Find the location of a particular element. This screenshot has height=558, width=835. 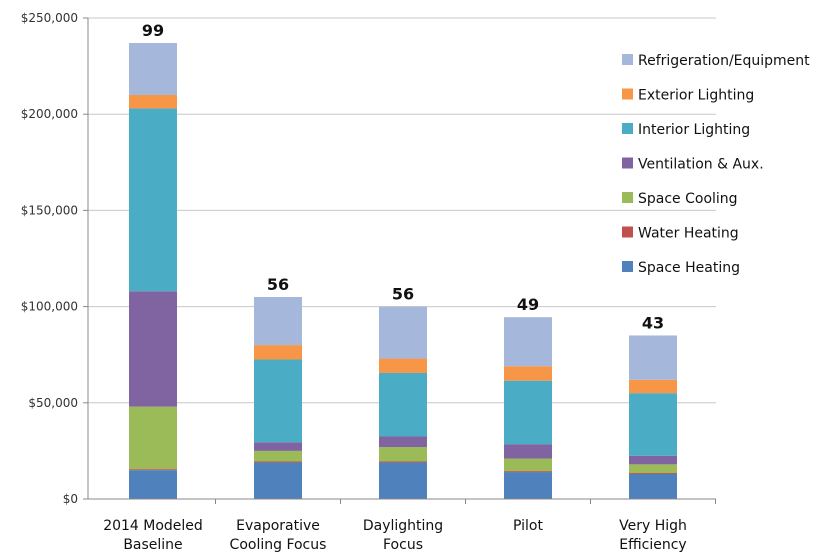

y-tick-label: $250,000 is located at coordinates (49, 18).